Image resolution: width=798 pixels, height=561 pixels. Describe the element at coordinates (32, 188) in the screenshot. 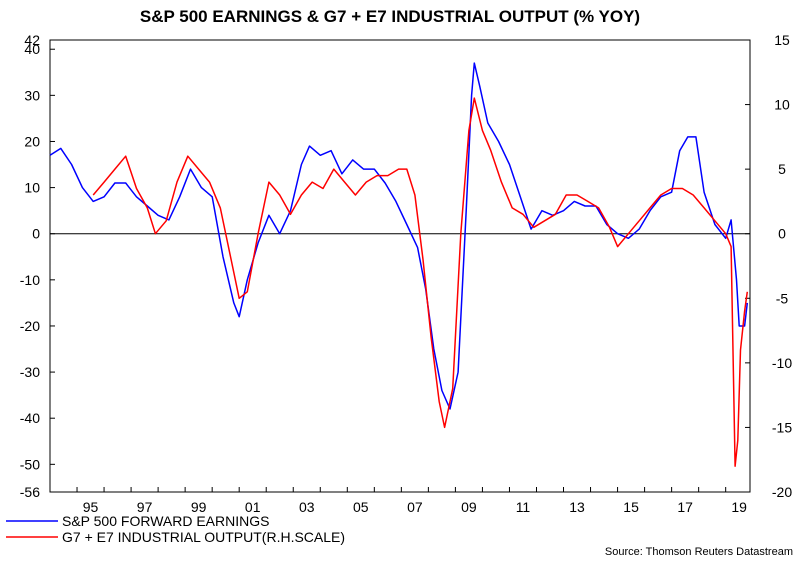

I see `left-tick-label: 10` at that location.